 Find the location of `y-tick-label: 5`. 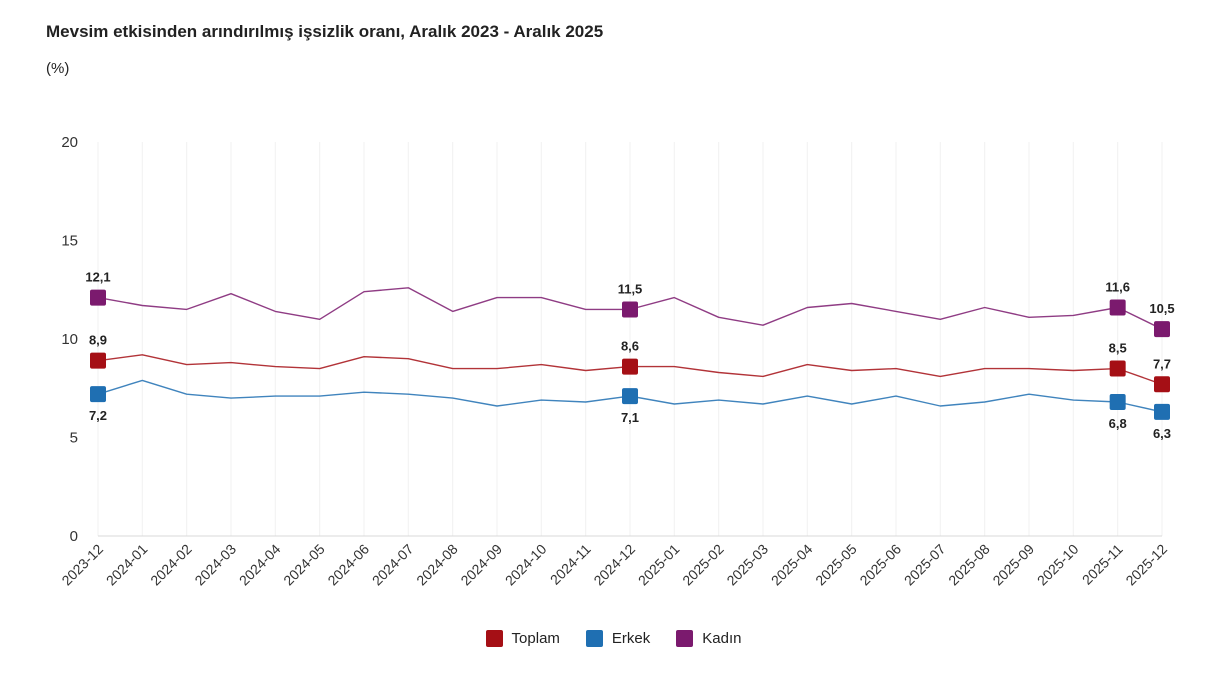

y-tick-label: 5 is located at coordinates (74, 438).